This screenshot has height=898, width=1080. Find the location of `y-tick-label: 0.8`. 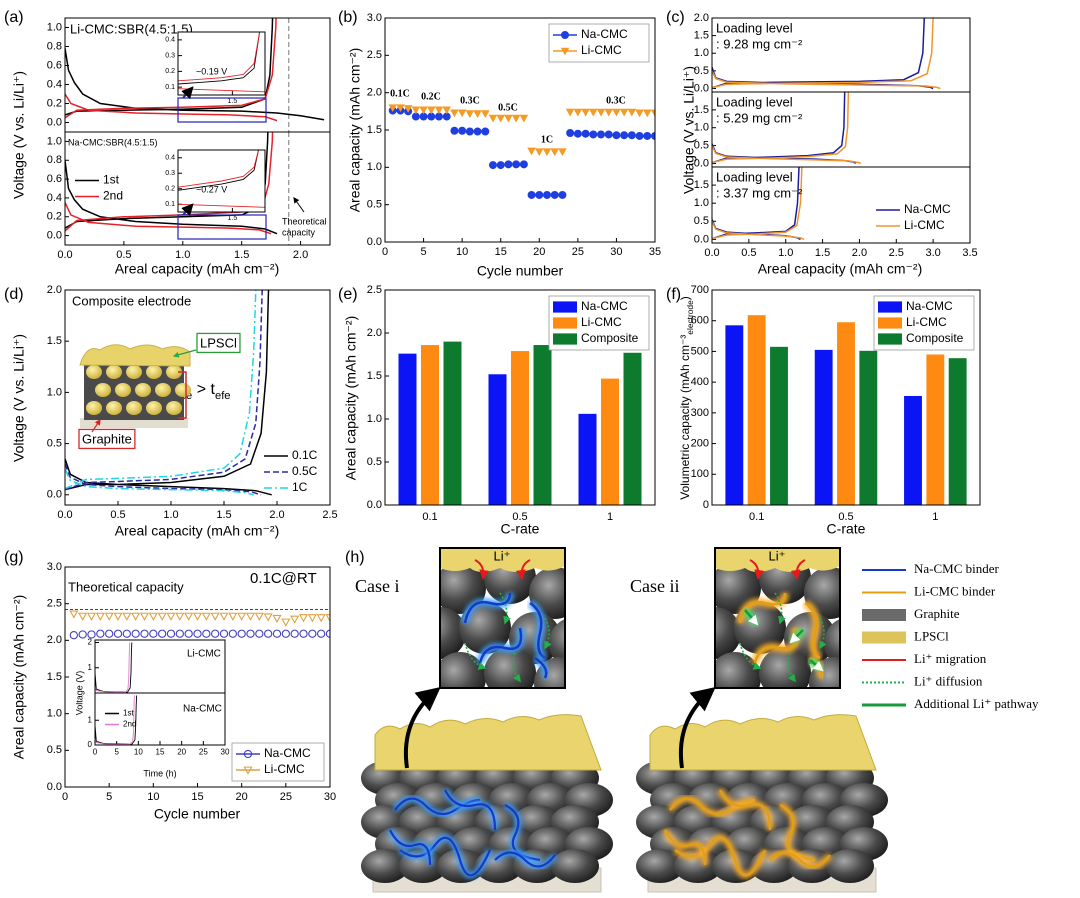

y-tick-label: 0.8 is located at coordinates (54, 46).